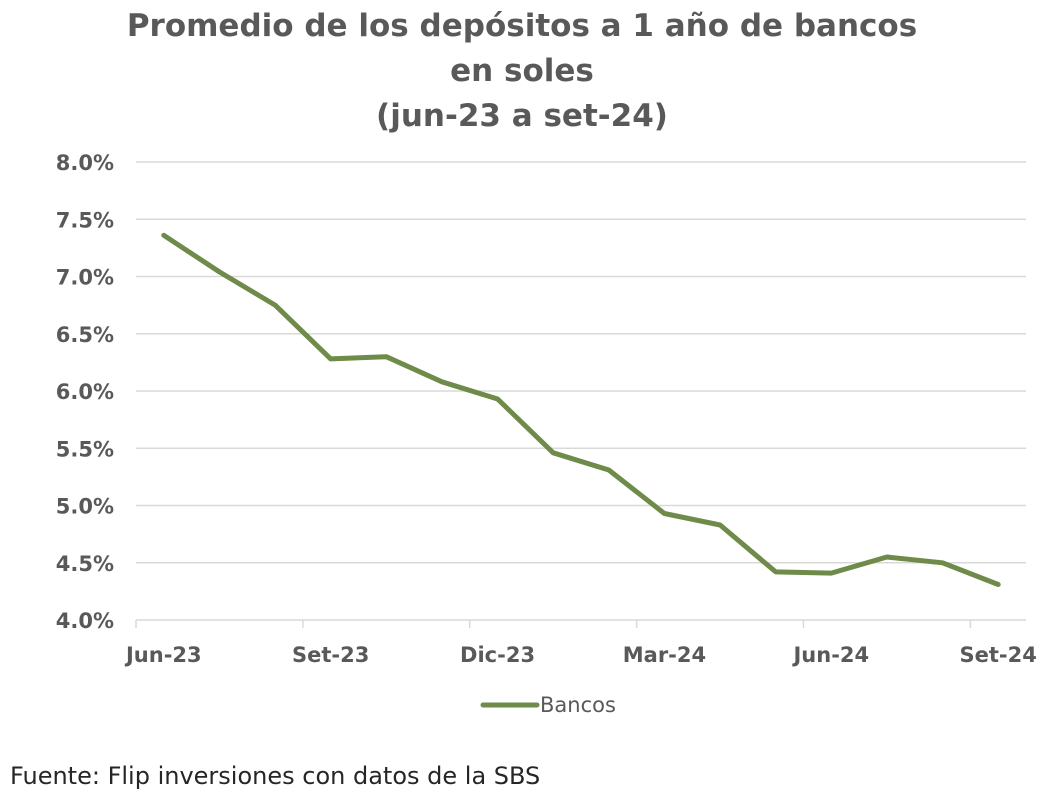 This screenshot has width=1044, height=803. What do you see at coordinates (580, 643) in the screenshot?
I see `x-axis-ticks: Jun-23 Set-23 Dic-23 Mar-24 Jun-24 Set-24` at bounding box center [580, 643].